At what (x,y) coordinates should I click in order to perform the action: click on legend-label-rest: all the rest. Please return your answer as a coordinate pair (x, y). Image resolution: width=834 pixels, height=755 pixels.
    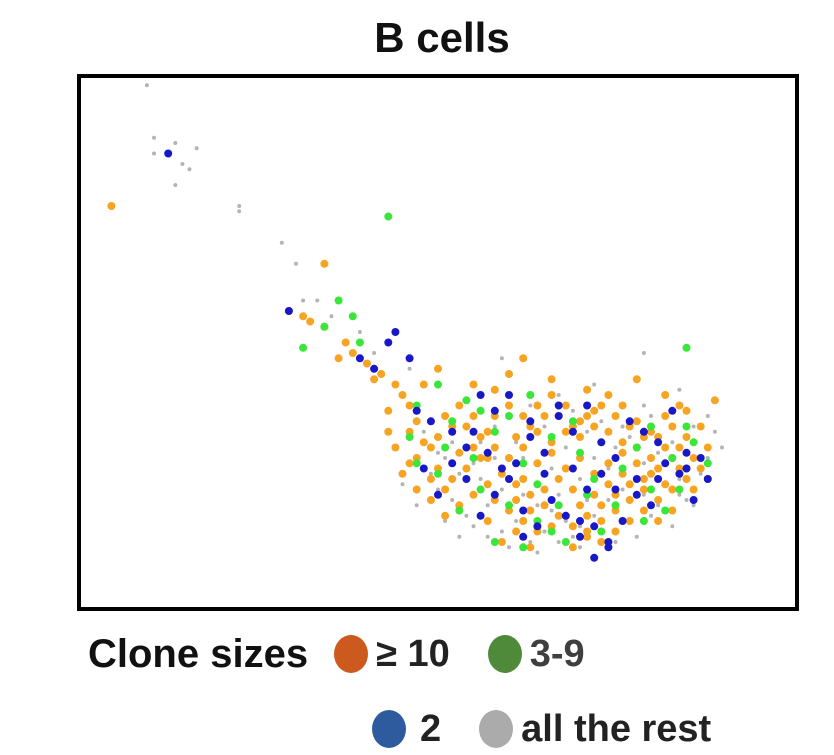
    Looking at the image, I should click on (616, 728).